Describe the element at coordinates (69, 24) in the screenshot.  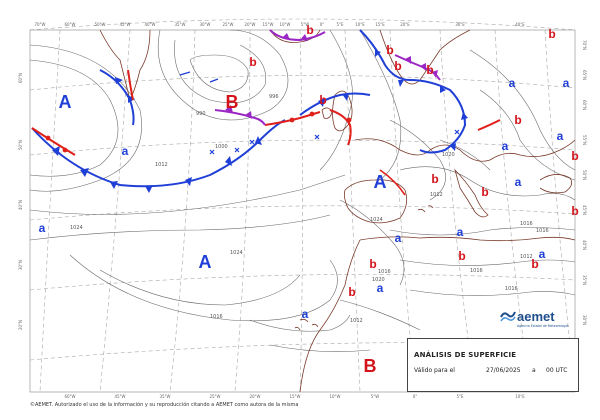
I see `coordinate-tick-label: 60°W` at that location.